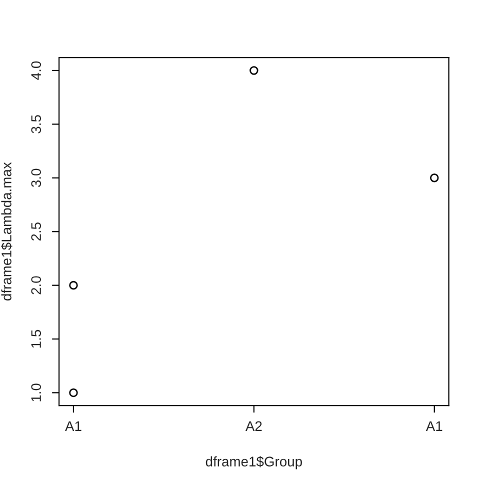  What do you see at coordinates (36, 231) in the screenshot?
I see `y-tick-label: 2.5` at bounding box center [36, 231].